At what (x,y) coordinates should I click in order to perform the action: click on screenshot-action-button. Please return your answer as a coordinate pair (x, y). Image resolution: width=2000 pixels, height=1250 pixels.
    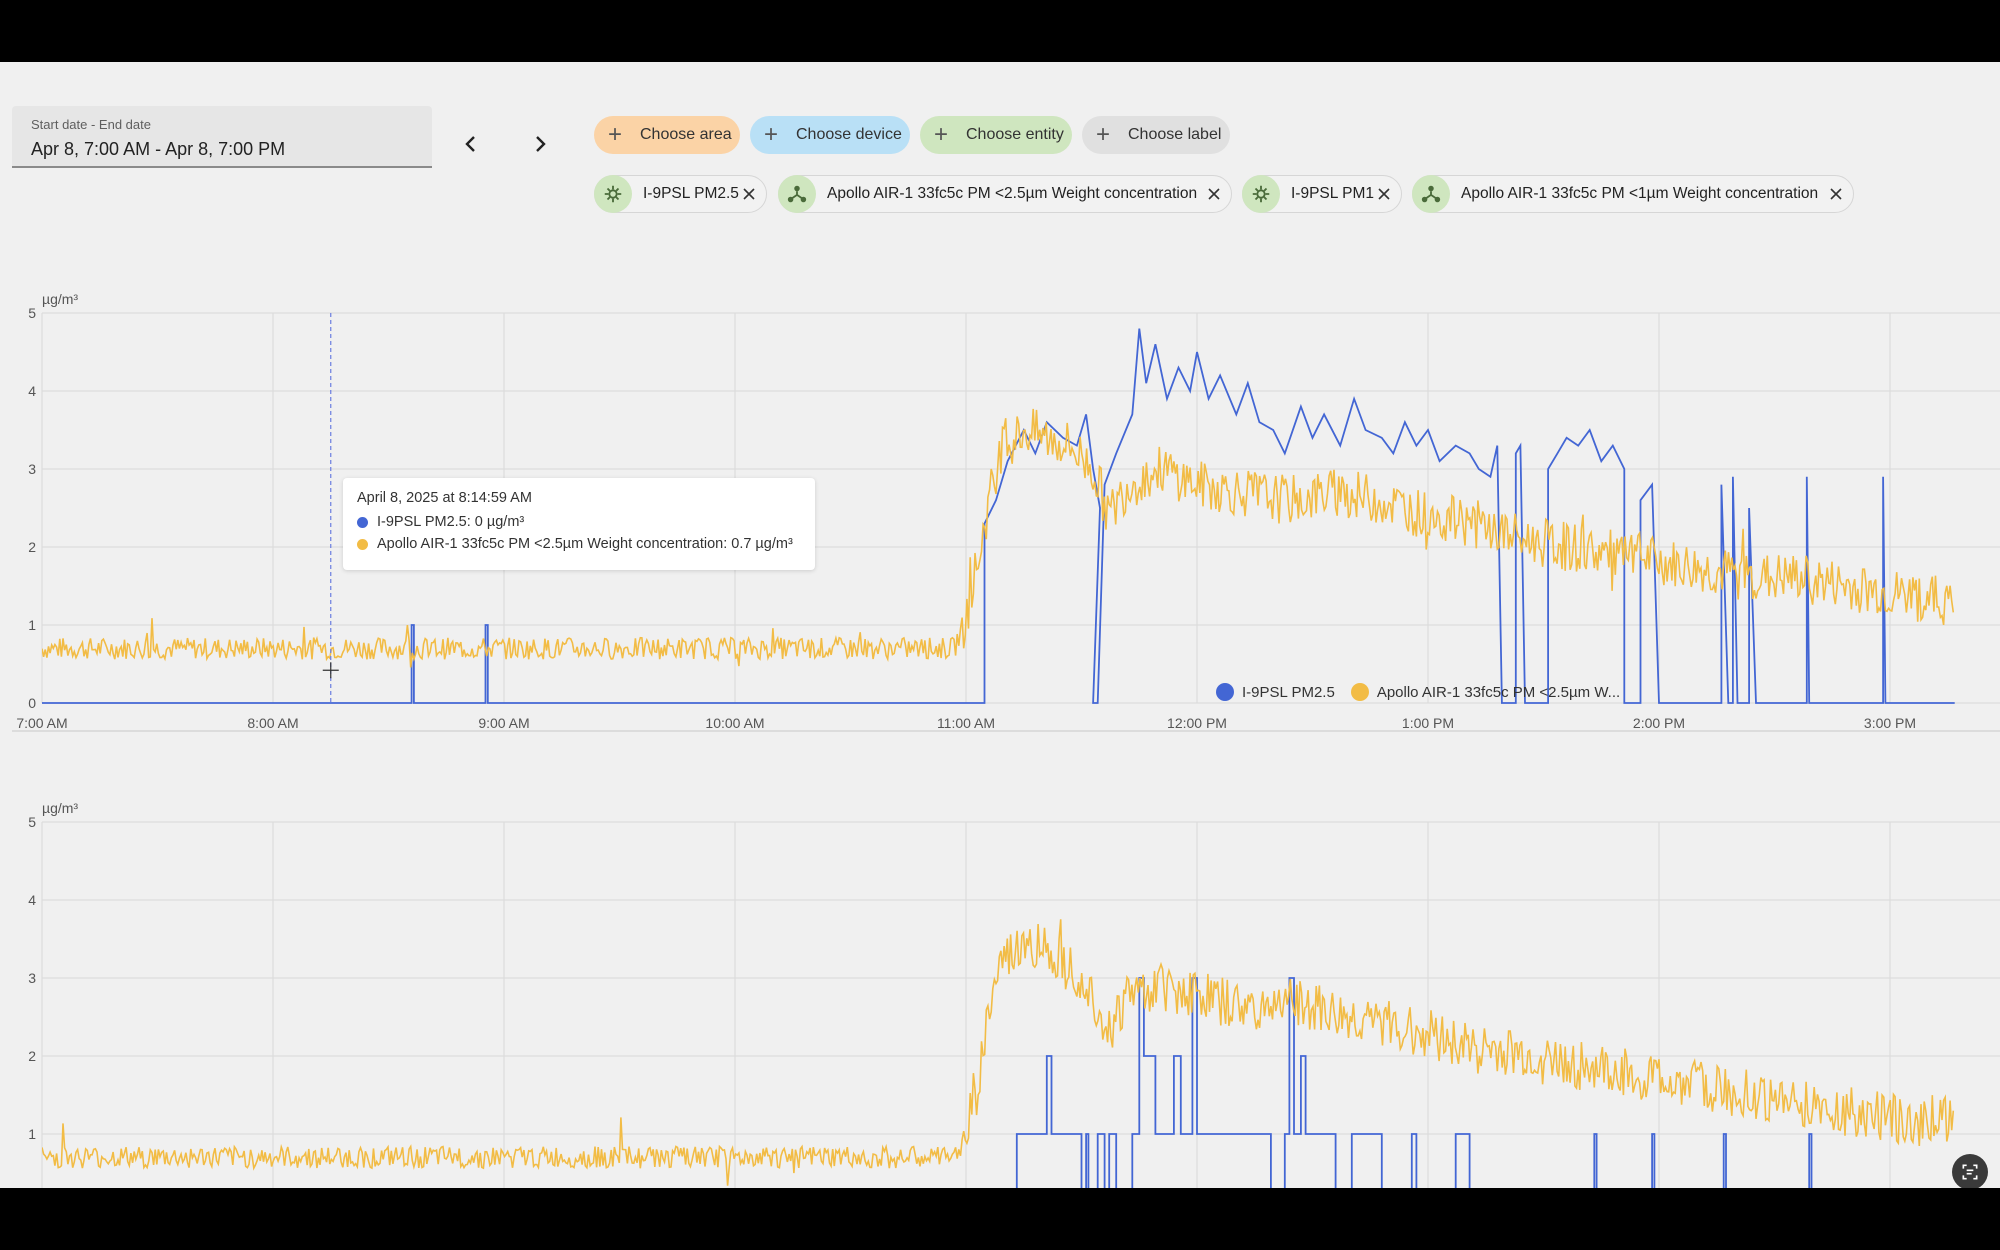
    Looking at the image, I should click on (1970, 1171).